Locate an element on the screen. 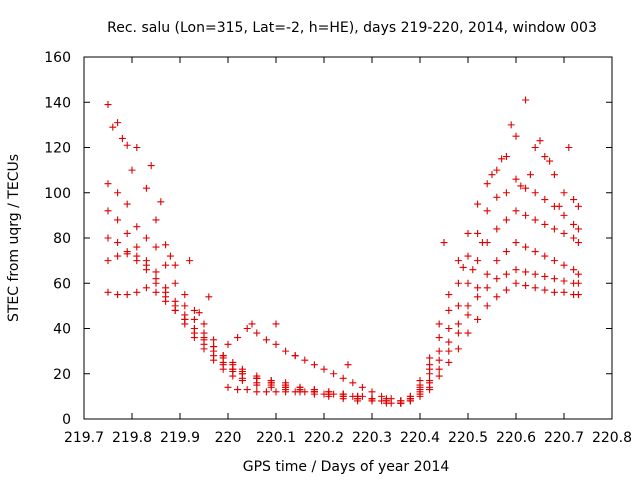 Image resolution: width=640 pixels, height=480 pixels. y-axis-label: STEC from uqrg / TECUs is located at coordinates (14, 238).